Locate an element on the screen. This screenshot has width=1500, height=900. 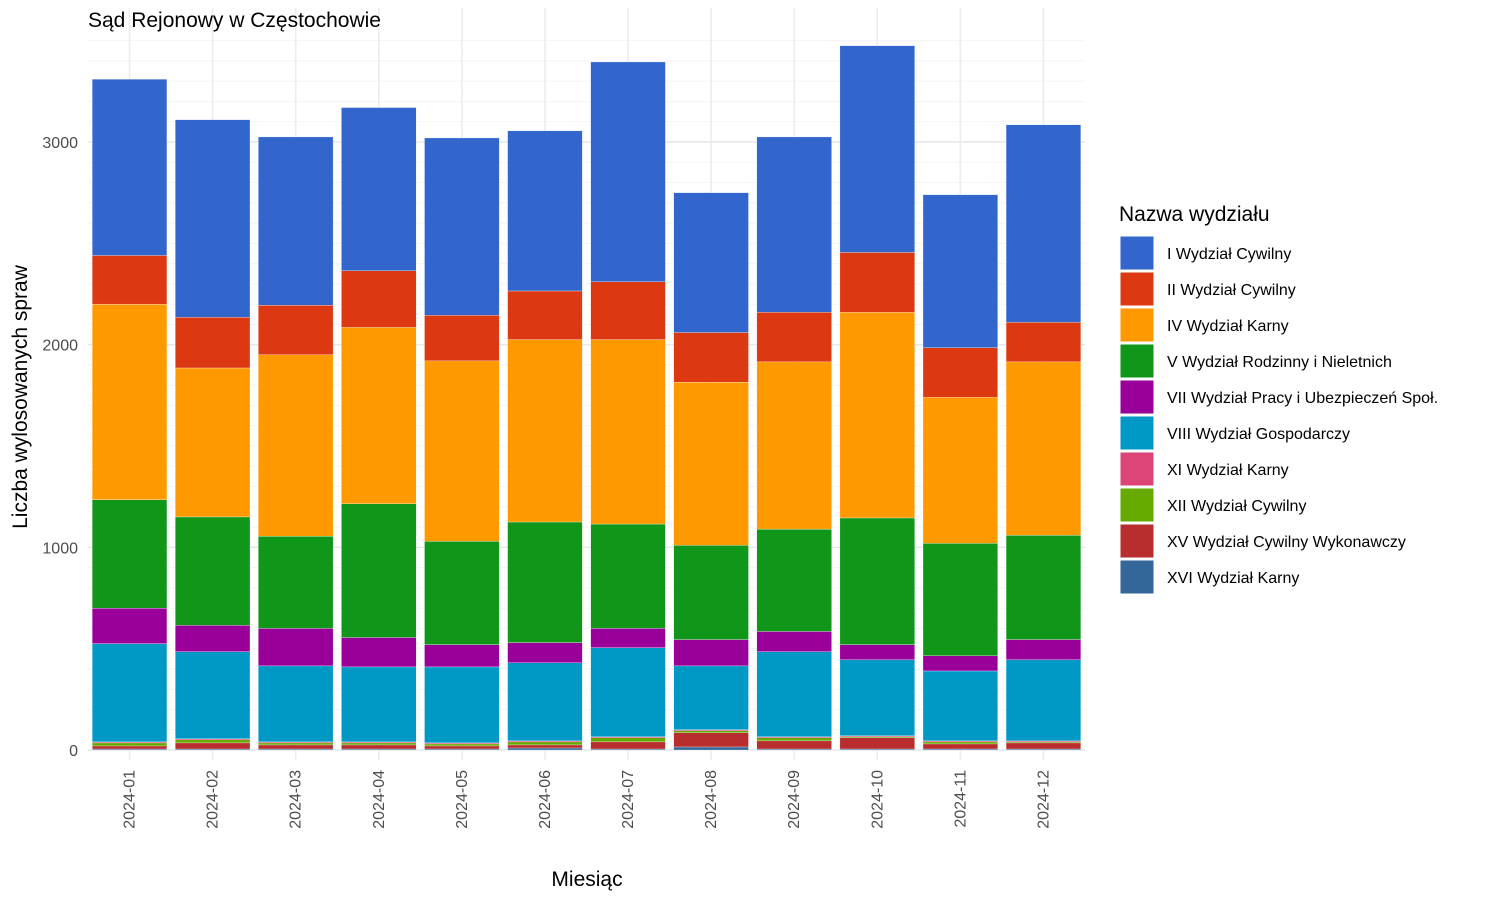
y-tick-label: 0 is located at coordinates (73, 751).